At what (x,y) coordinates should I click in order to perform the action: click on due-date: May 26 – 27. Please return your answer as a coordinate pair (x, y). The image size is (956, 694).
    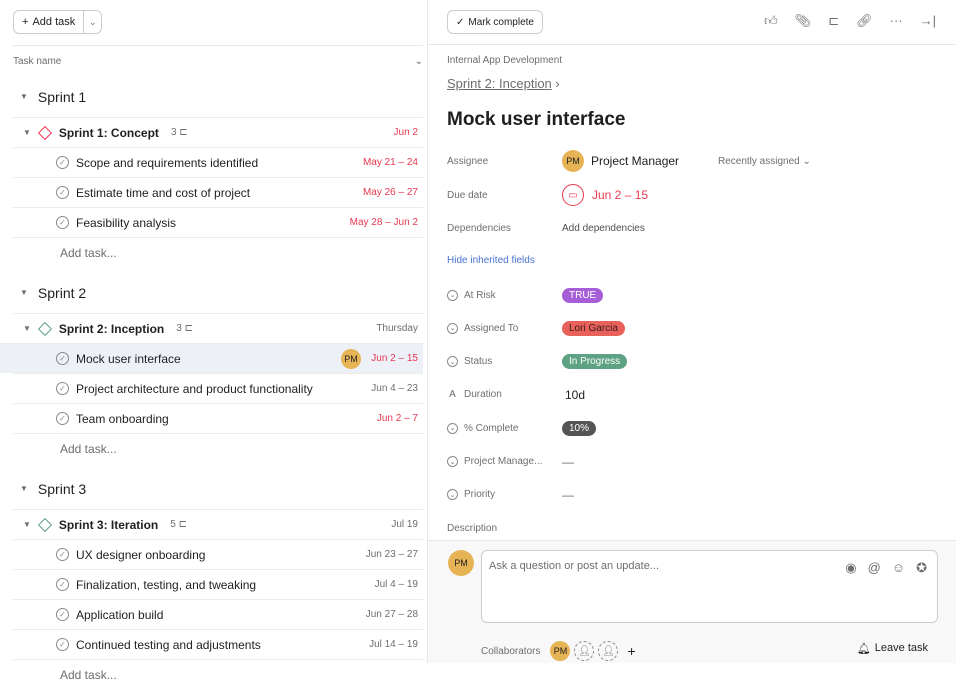
    Looking at the image, I should click on (390, 192).